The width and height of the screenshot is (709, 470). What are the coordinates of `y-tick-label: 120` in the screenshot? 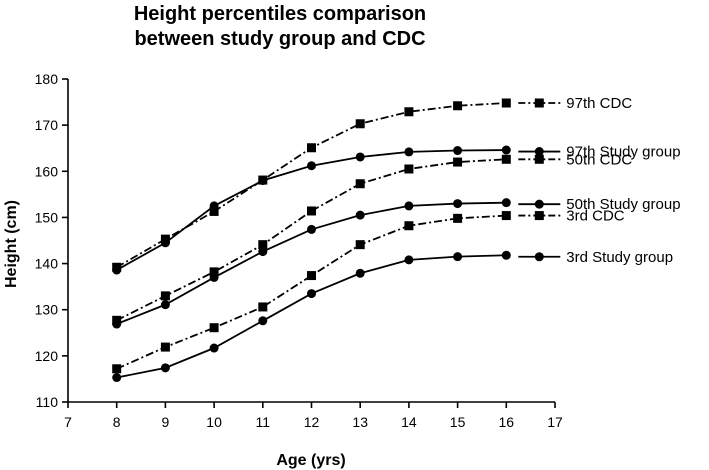 It's located at (47, 356).